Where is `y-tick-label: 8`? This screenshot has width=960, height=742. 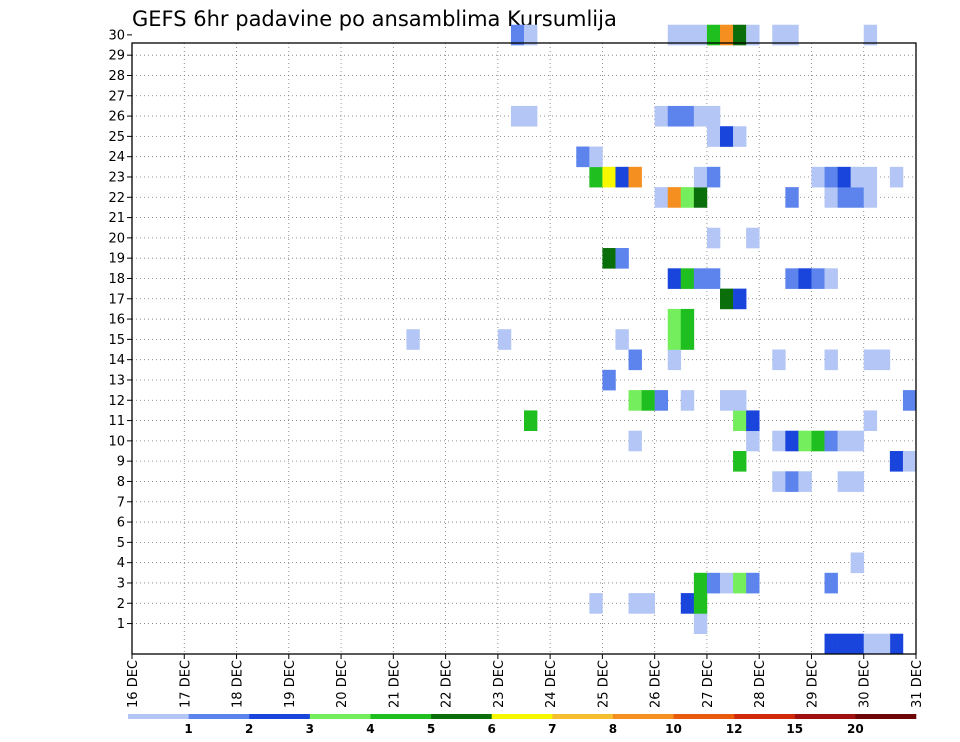 y-tick-label: 8 is located at coordinates (121, 482).